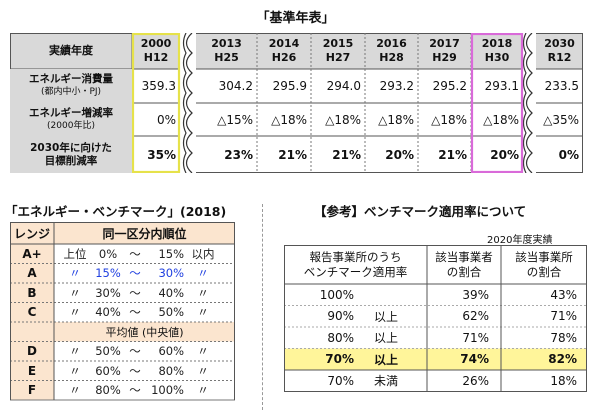 This screenshot has width=591, height=415. I want to click on business-share: 74%, so click(474, 359).